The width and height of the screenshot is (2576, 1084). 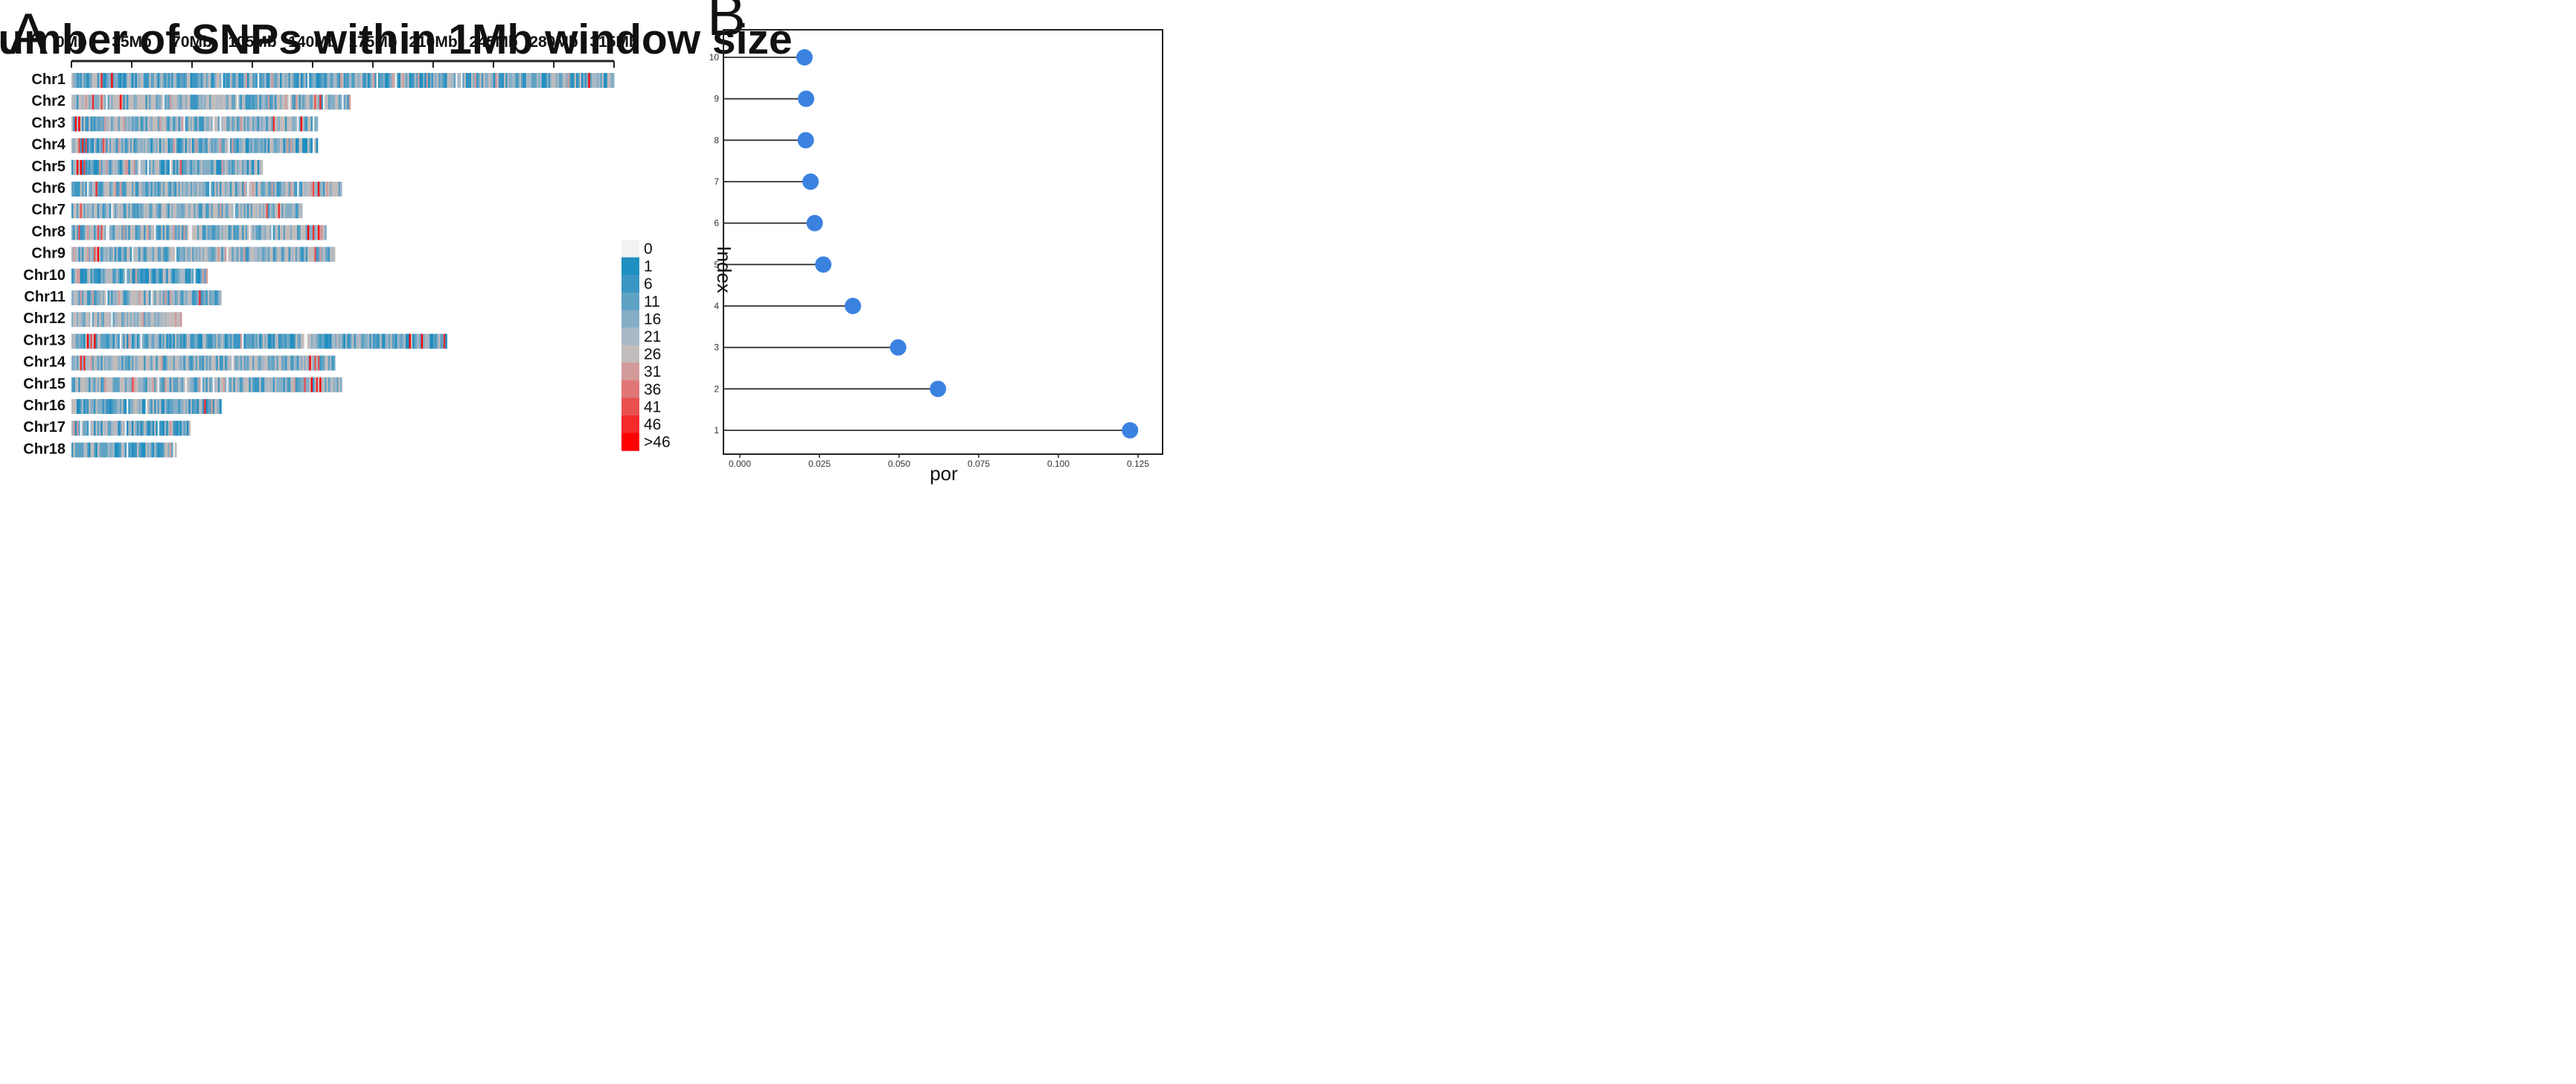 What do you see at coordinates (716, 306) in the screenshot?
I see `y-tick-label: 4` at bounding box center [716, 306].